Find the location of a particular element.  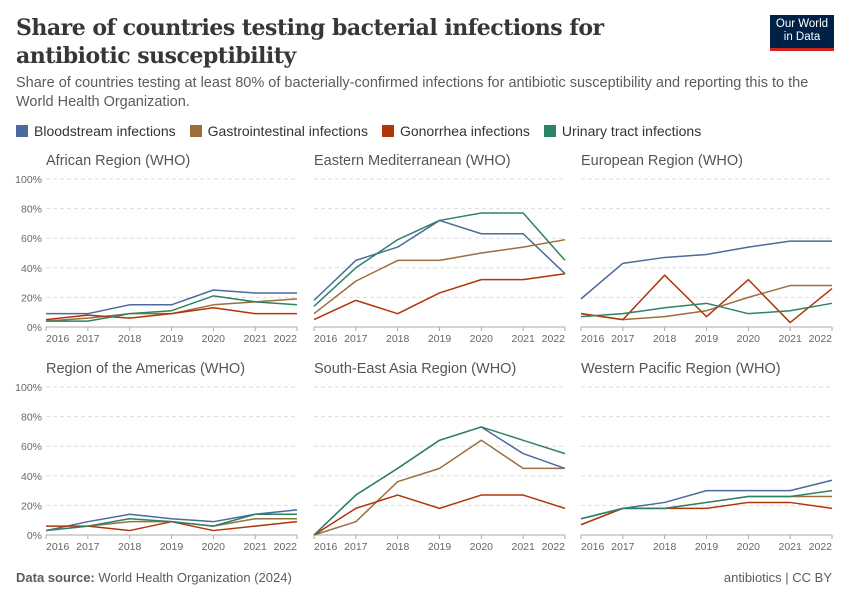

legend-item-bloodstream: Bloodstream infections is located at coordinates (96, 131).